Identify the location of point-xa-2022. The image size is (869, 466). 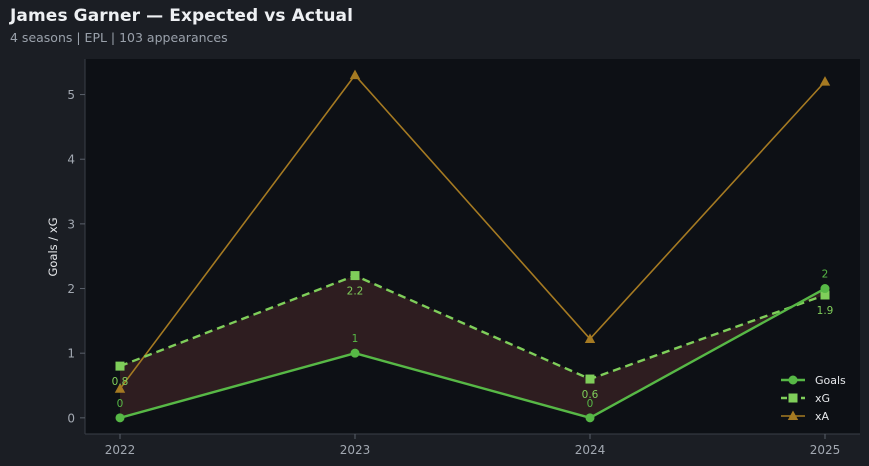
(120, 388).